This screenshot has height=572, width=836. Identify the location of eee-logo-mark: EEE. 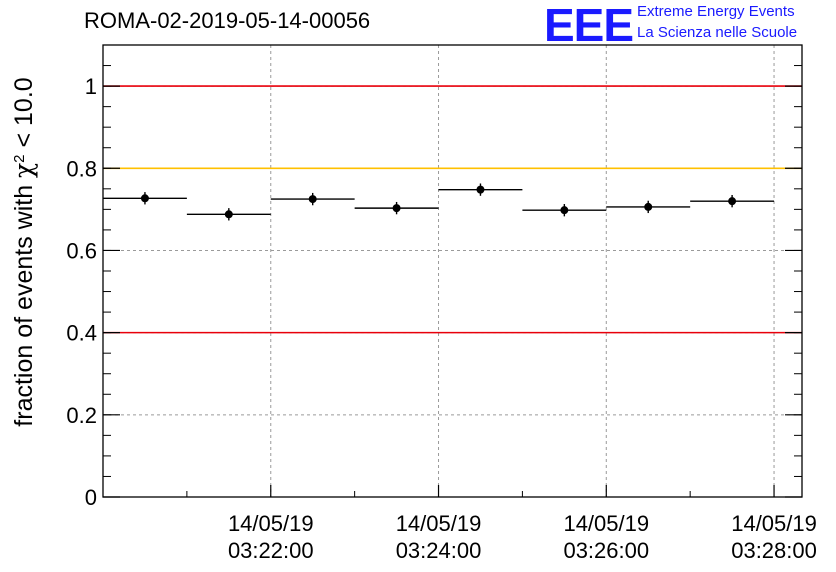
(589, 25).